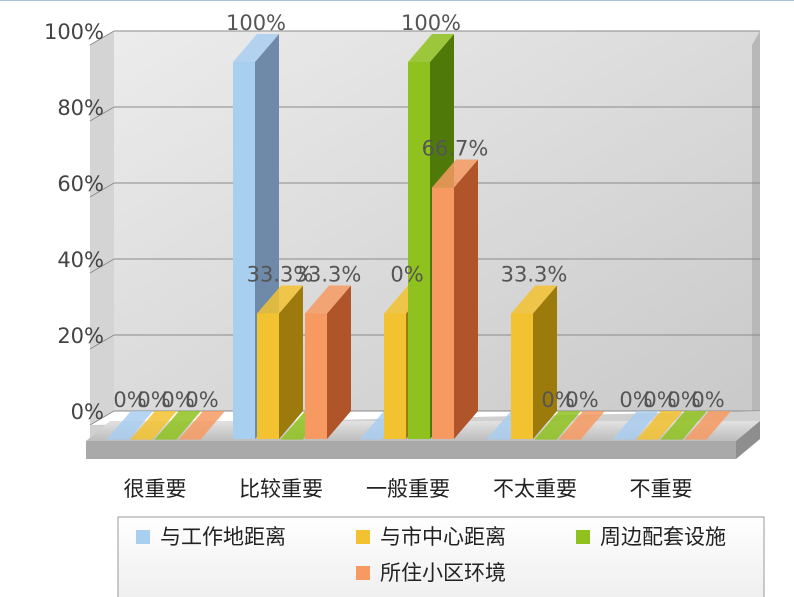 The height and width of the screenshot is (597, 794). I want to click on y-tick-label: 60%, so click(80, 184).